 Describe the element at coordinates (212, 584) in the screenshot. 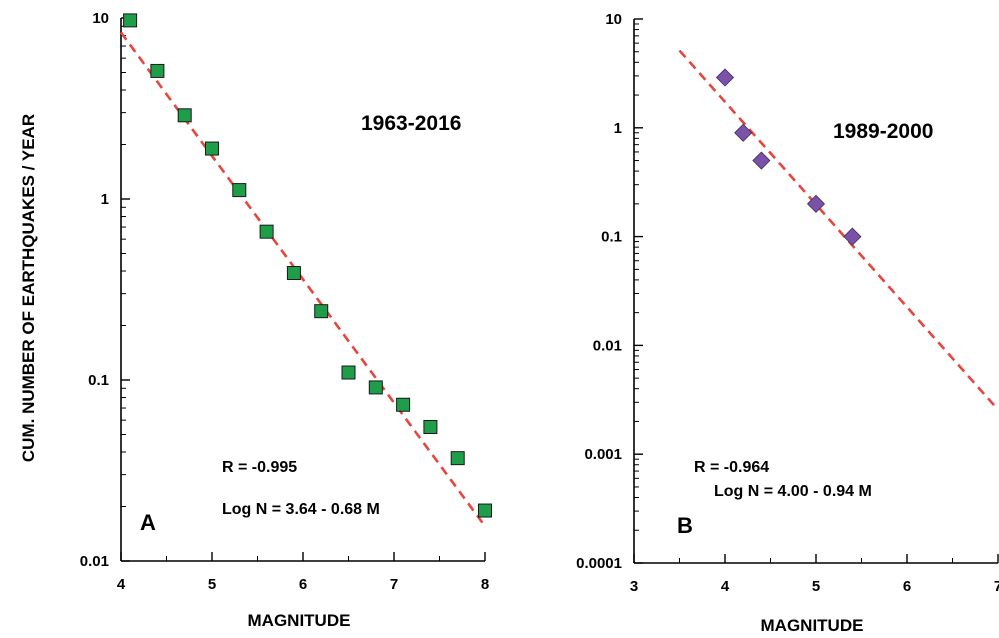

I see `panel-a-x-tick-label: 5` at that location.